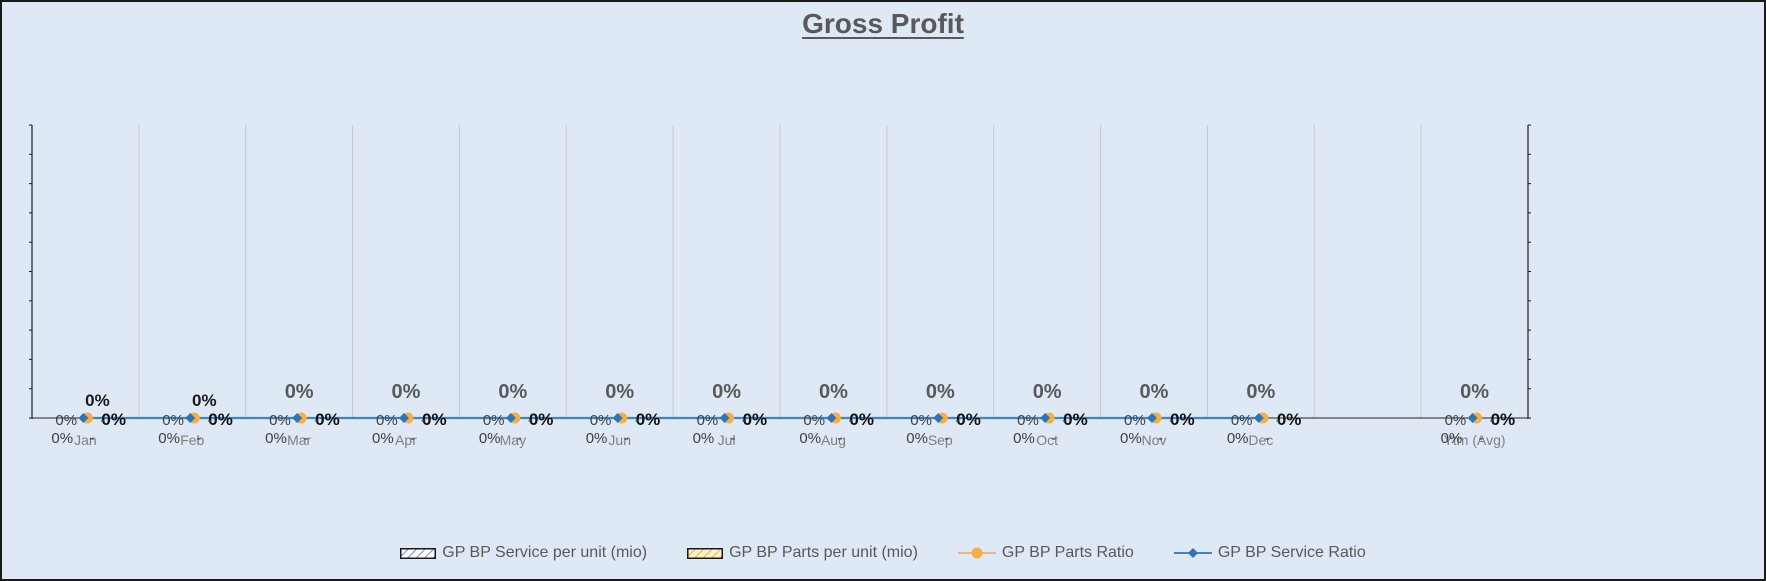 The image size is (1766, 581). Describe the element at coordinates (705, 553) in the screenshot. I see `legend-swatch-parts-per-unit` at that location.